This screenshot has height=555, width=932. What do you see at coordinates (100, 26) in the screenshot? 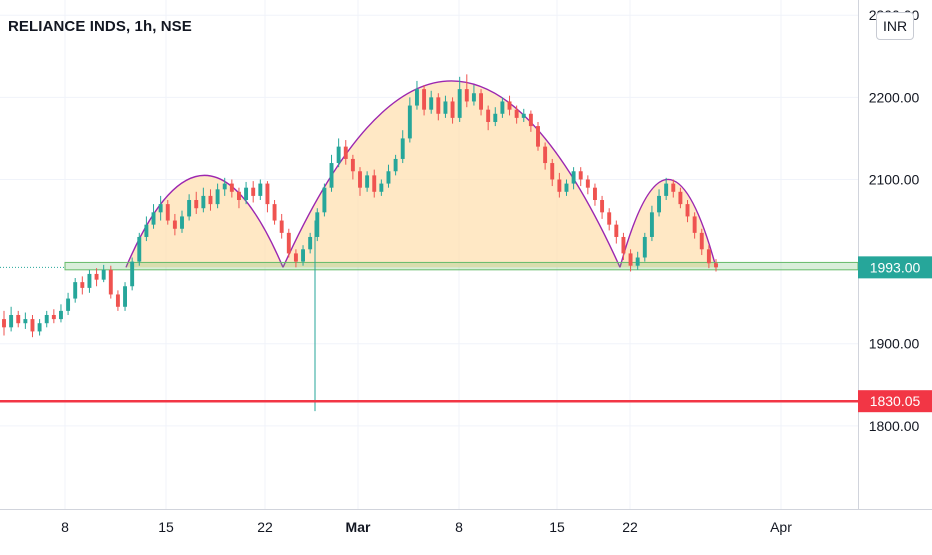
I see `symbol-title: RELIANCE INDS, 1h, NSE` at bounding box center [100, 26].